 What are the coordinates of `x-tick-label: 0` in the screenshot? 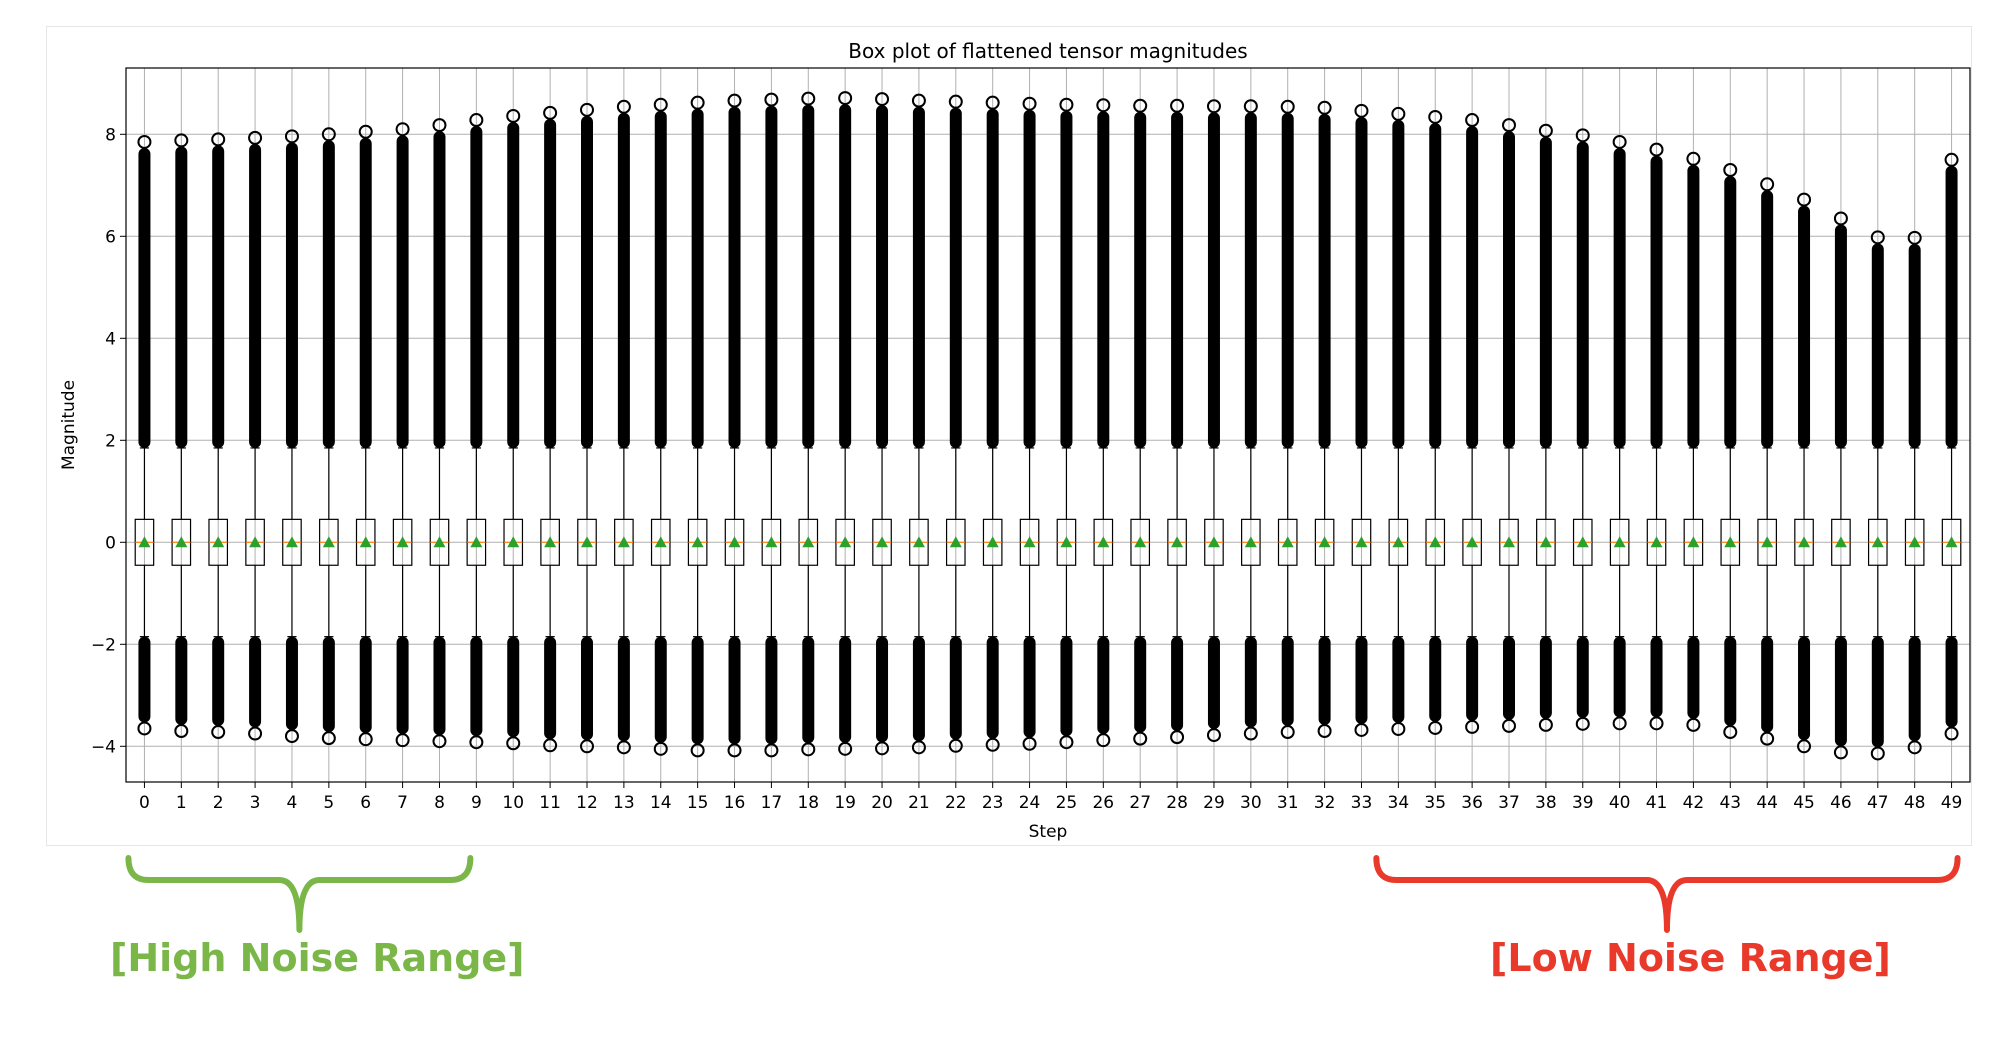 It's located at (144, 803).